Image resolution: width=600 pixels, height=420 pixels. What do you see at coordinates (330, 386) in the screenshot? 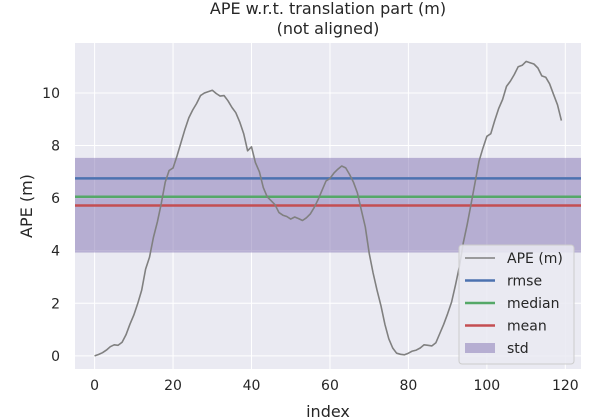
I see `x-tick-label: 60` at bounding box center [330, 386].